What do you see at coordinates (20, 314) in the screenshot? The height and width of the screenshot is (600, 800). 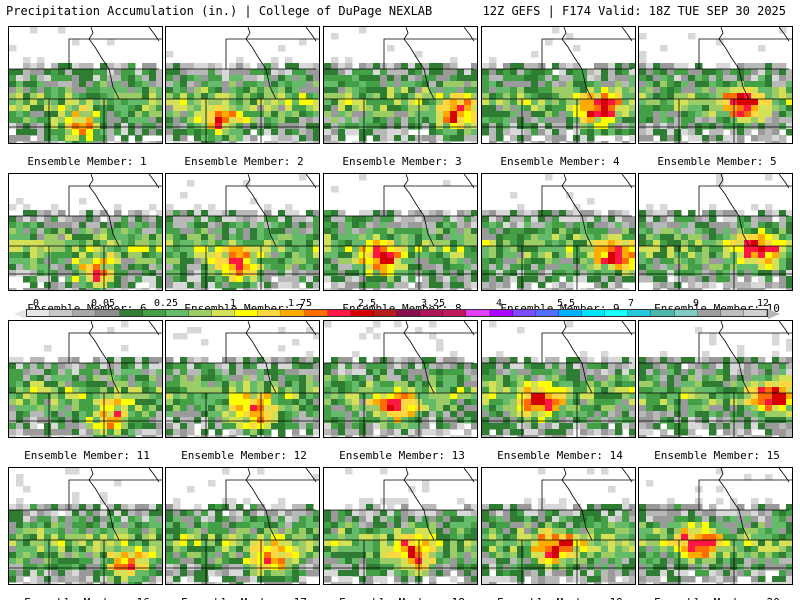 I see `colorbar-left-arrow` at bounding box center [20, 314].